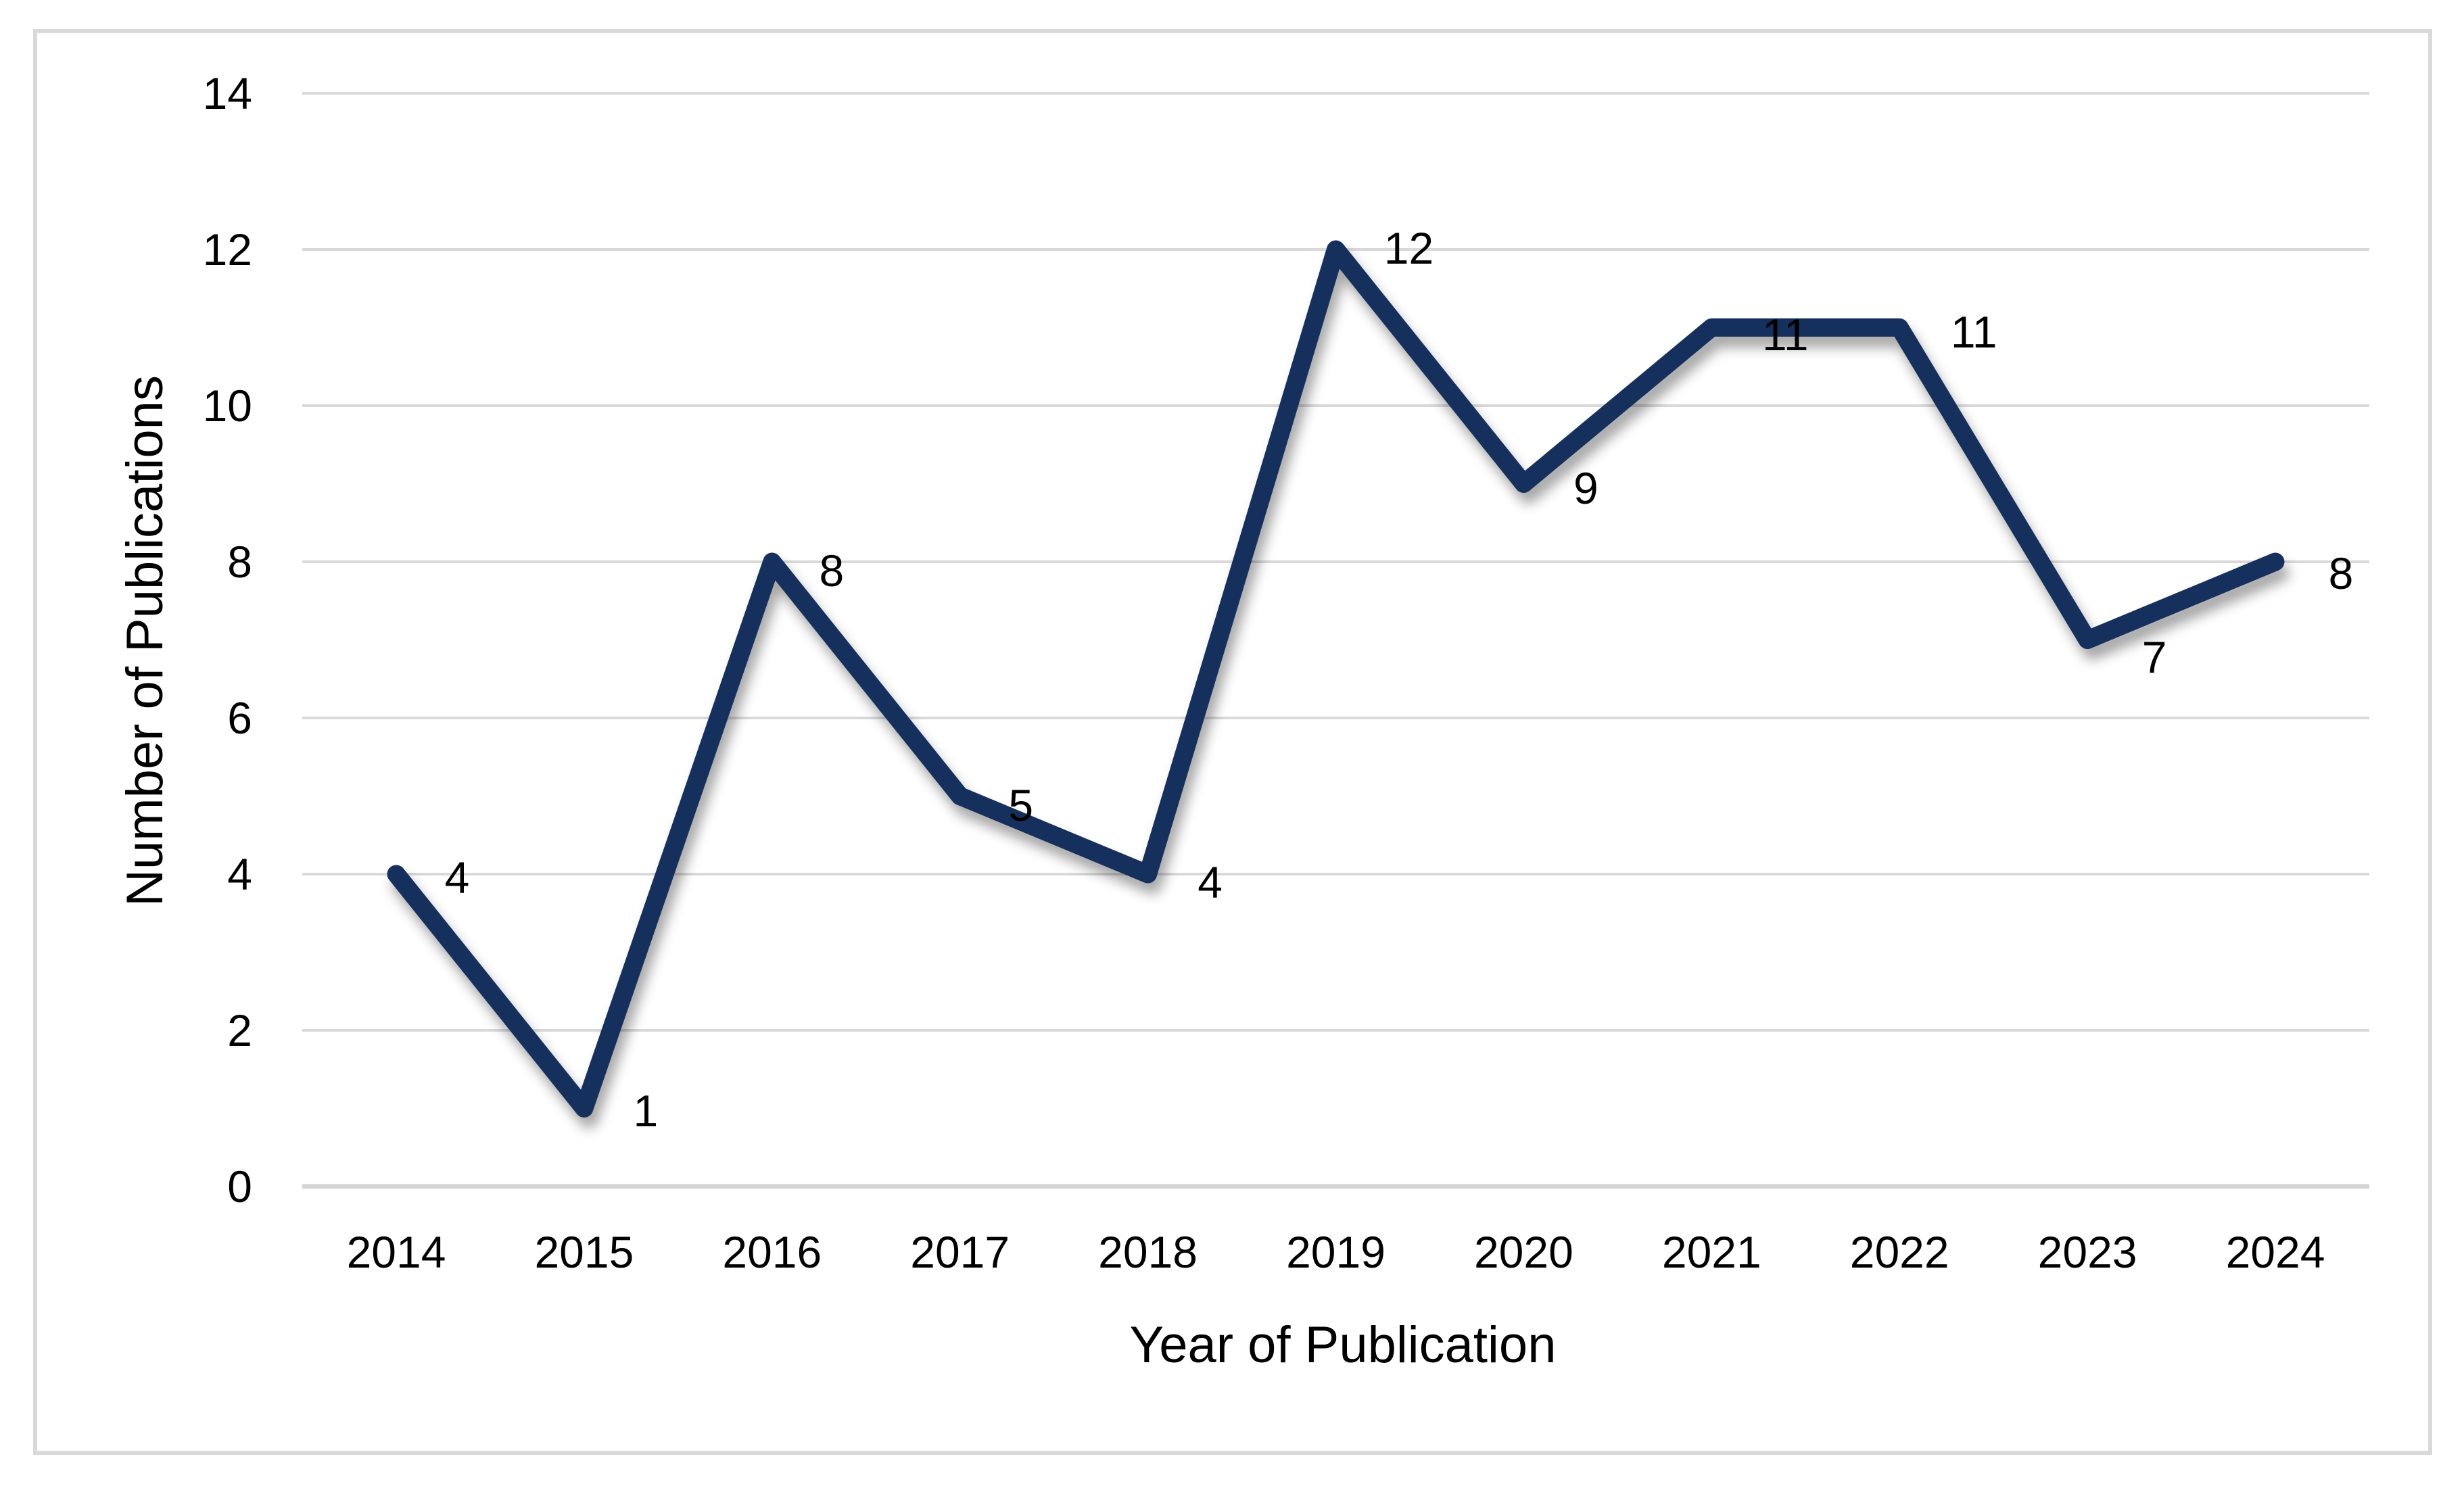 This screenshot has height=1490, width=2464. What do you see at coordinates (1586, 488) in the screenshot?
I see `data-label: 9` at bounding box center [1586, 488].